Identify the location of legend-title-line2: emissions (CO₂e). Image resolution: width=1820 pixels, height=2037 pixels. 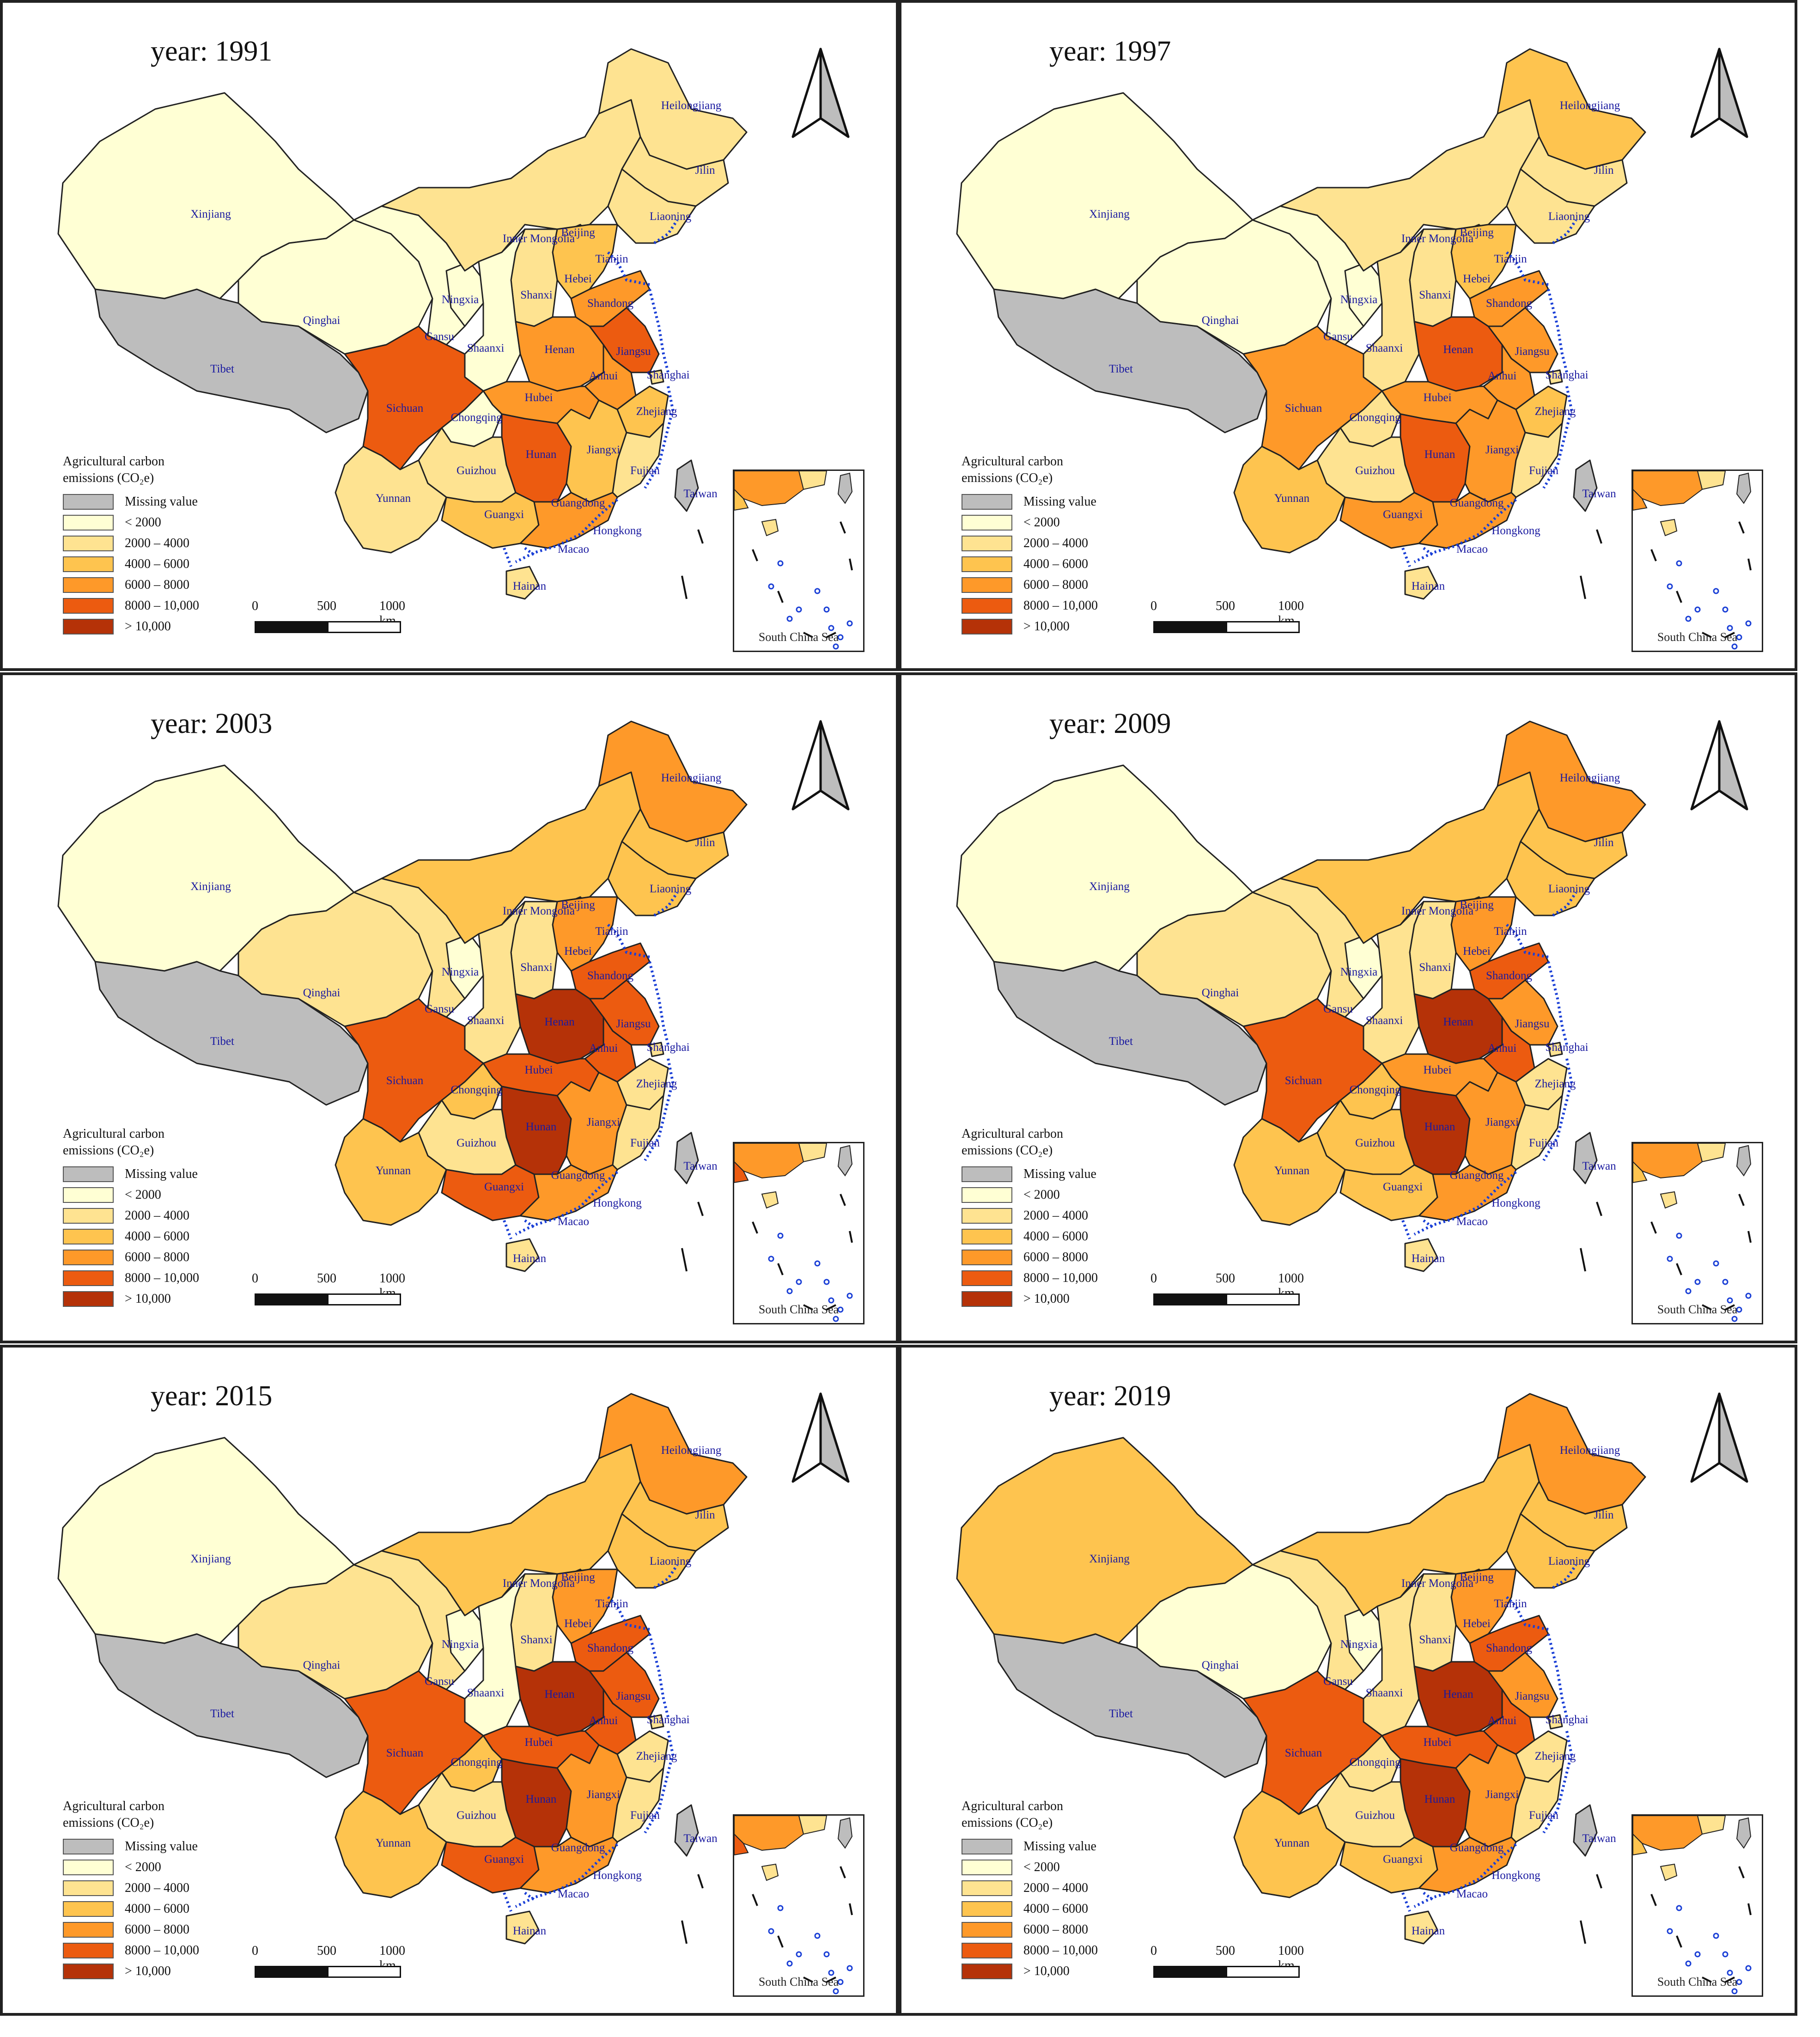
(1007, 478).